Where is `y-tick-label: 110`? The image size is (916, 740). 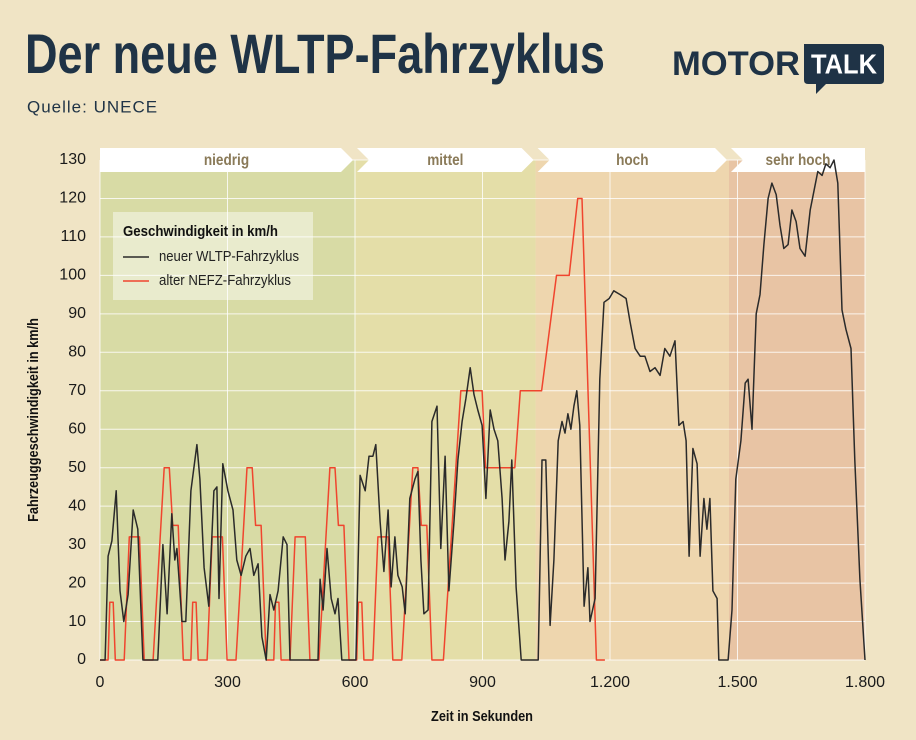 y-tick-label: 110 is located at coordinates (73, 236).